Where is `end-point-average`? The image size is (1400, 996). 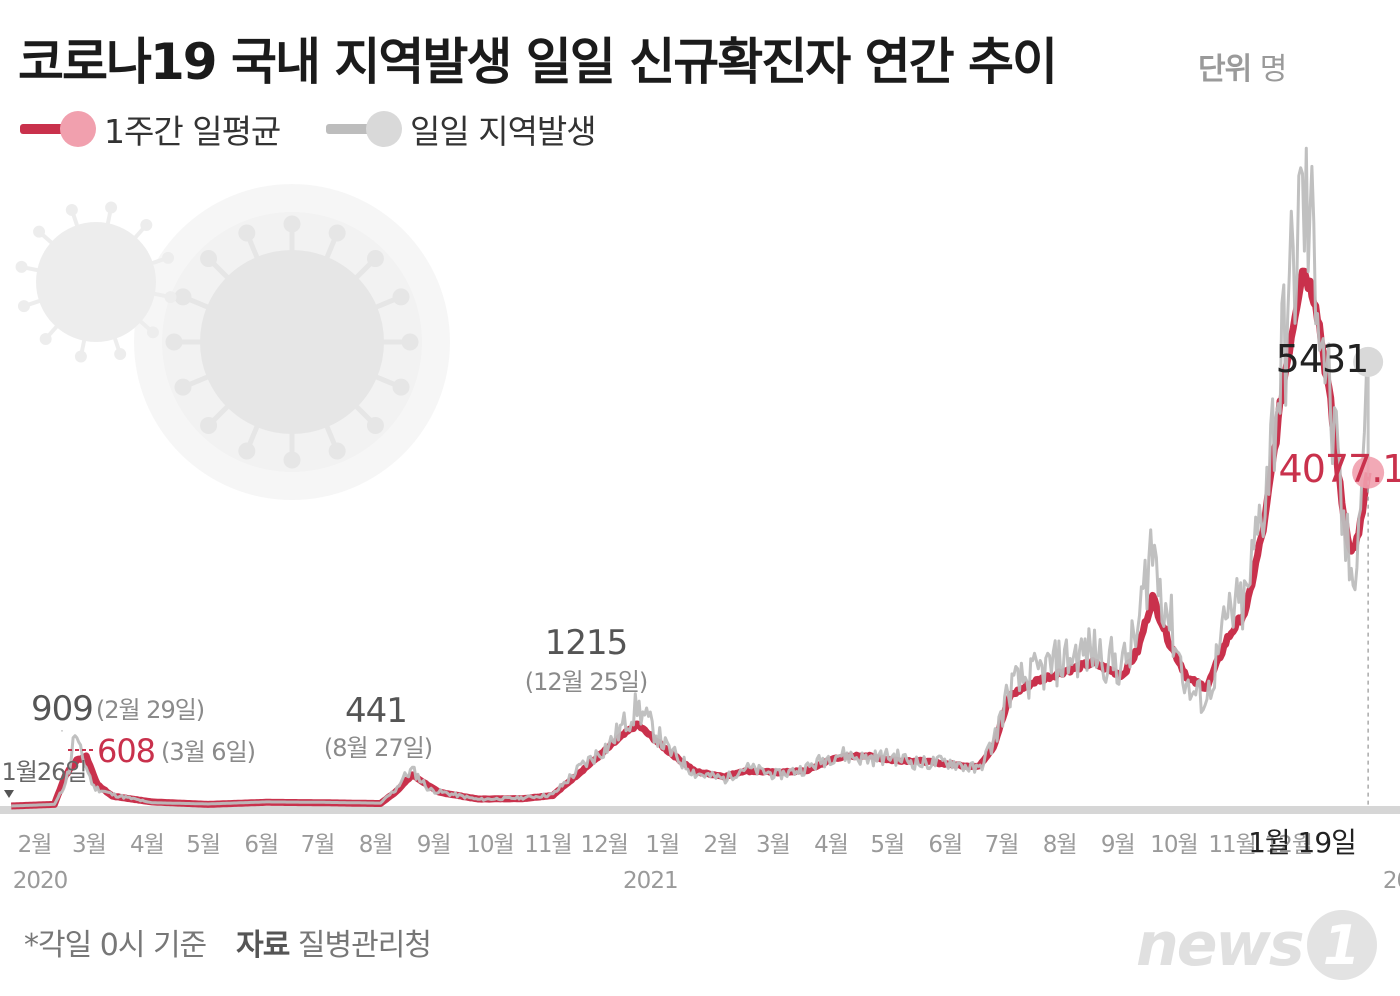 end-point-average is located at coordinates (1368, 472).